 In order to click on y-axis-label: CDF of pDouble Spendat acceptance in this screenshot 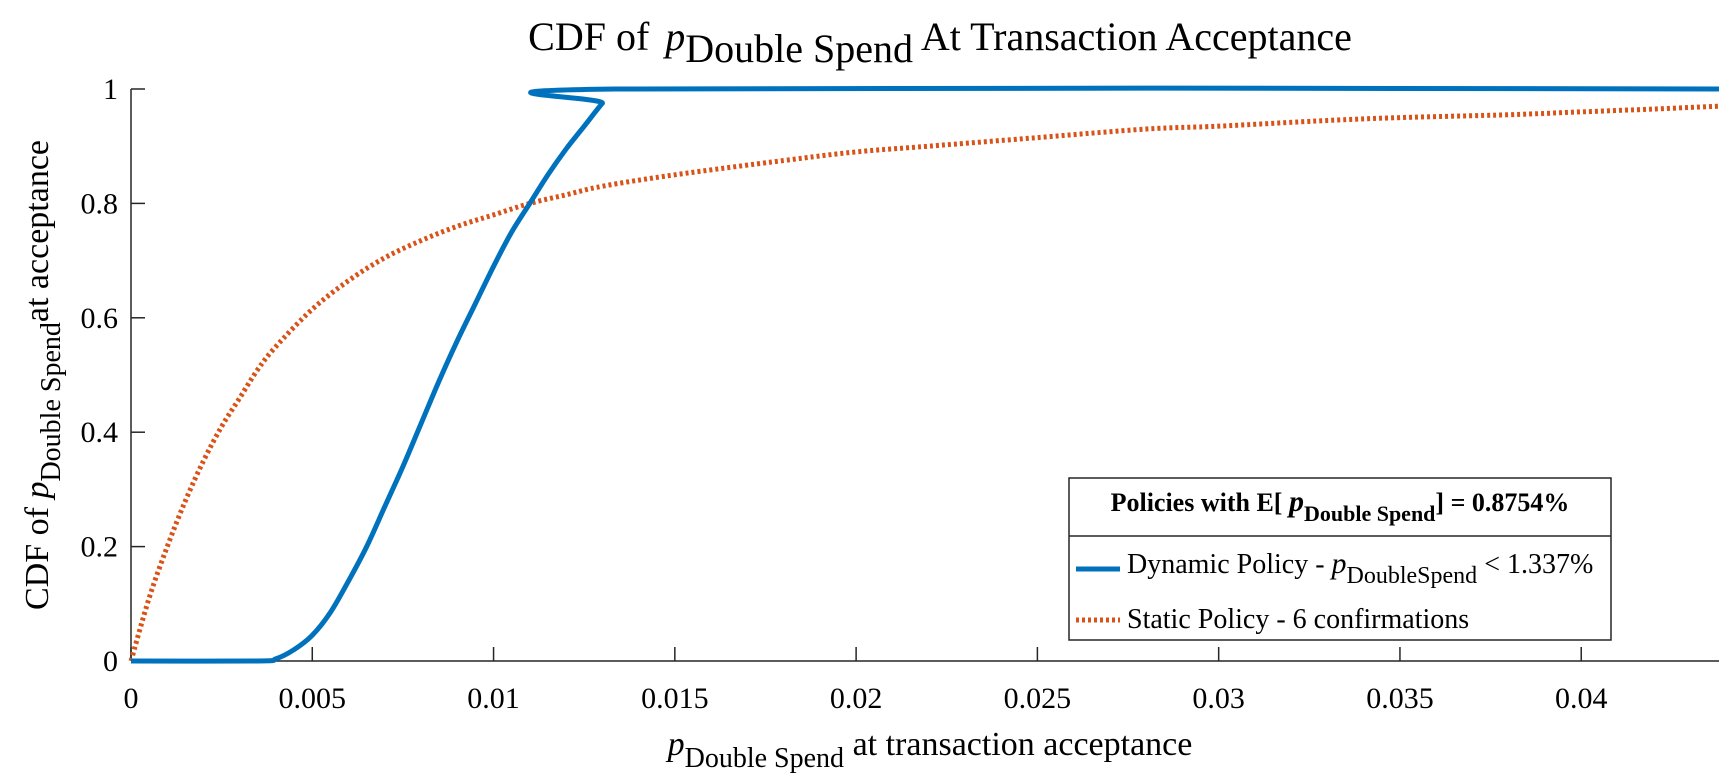, I will do `click(43, 375)`.